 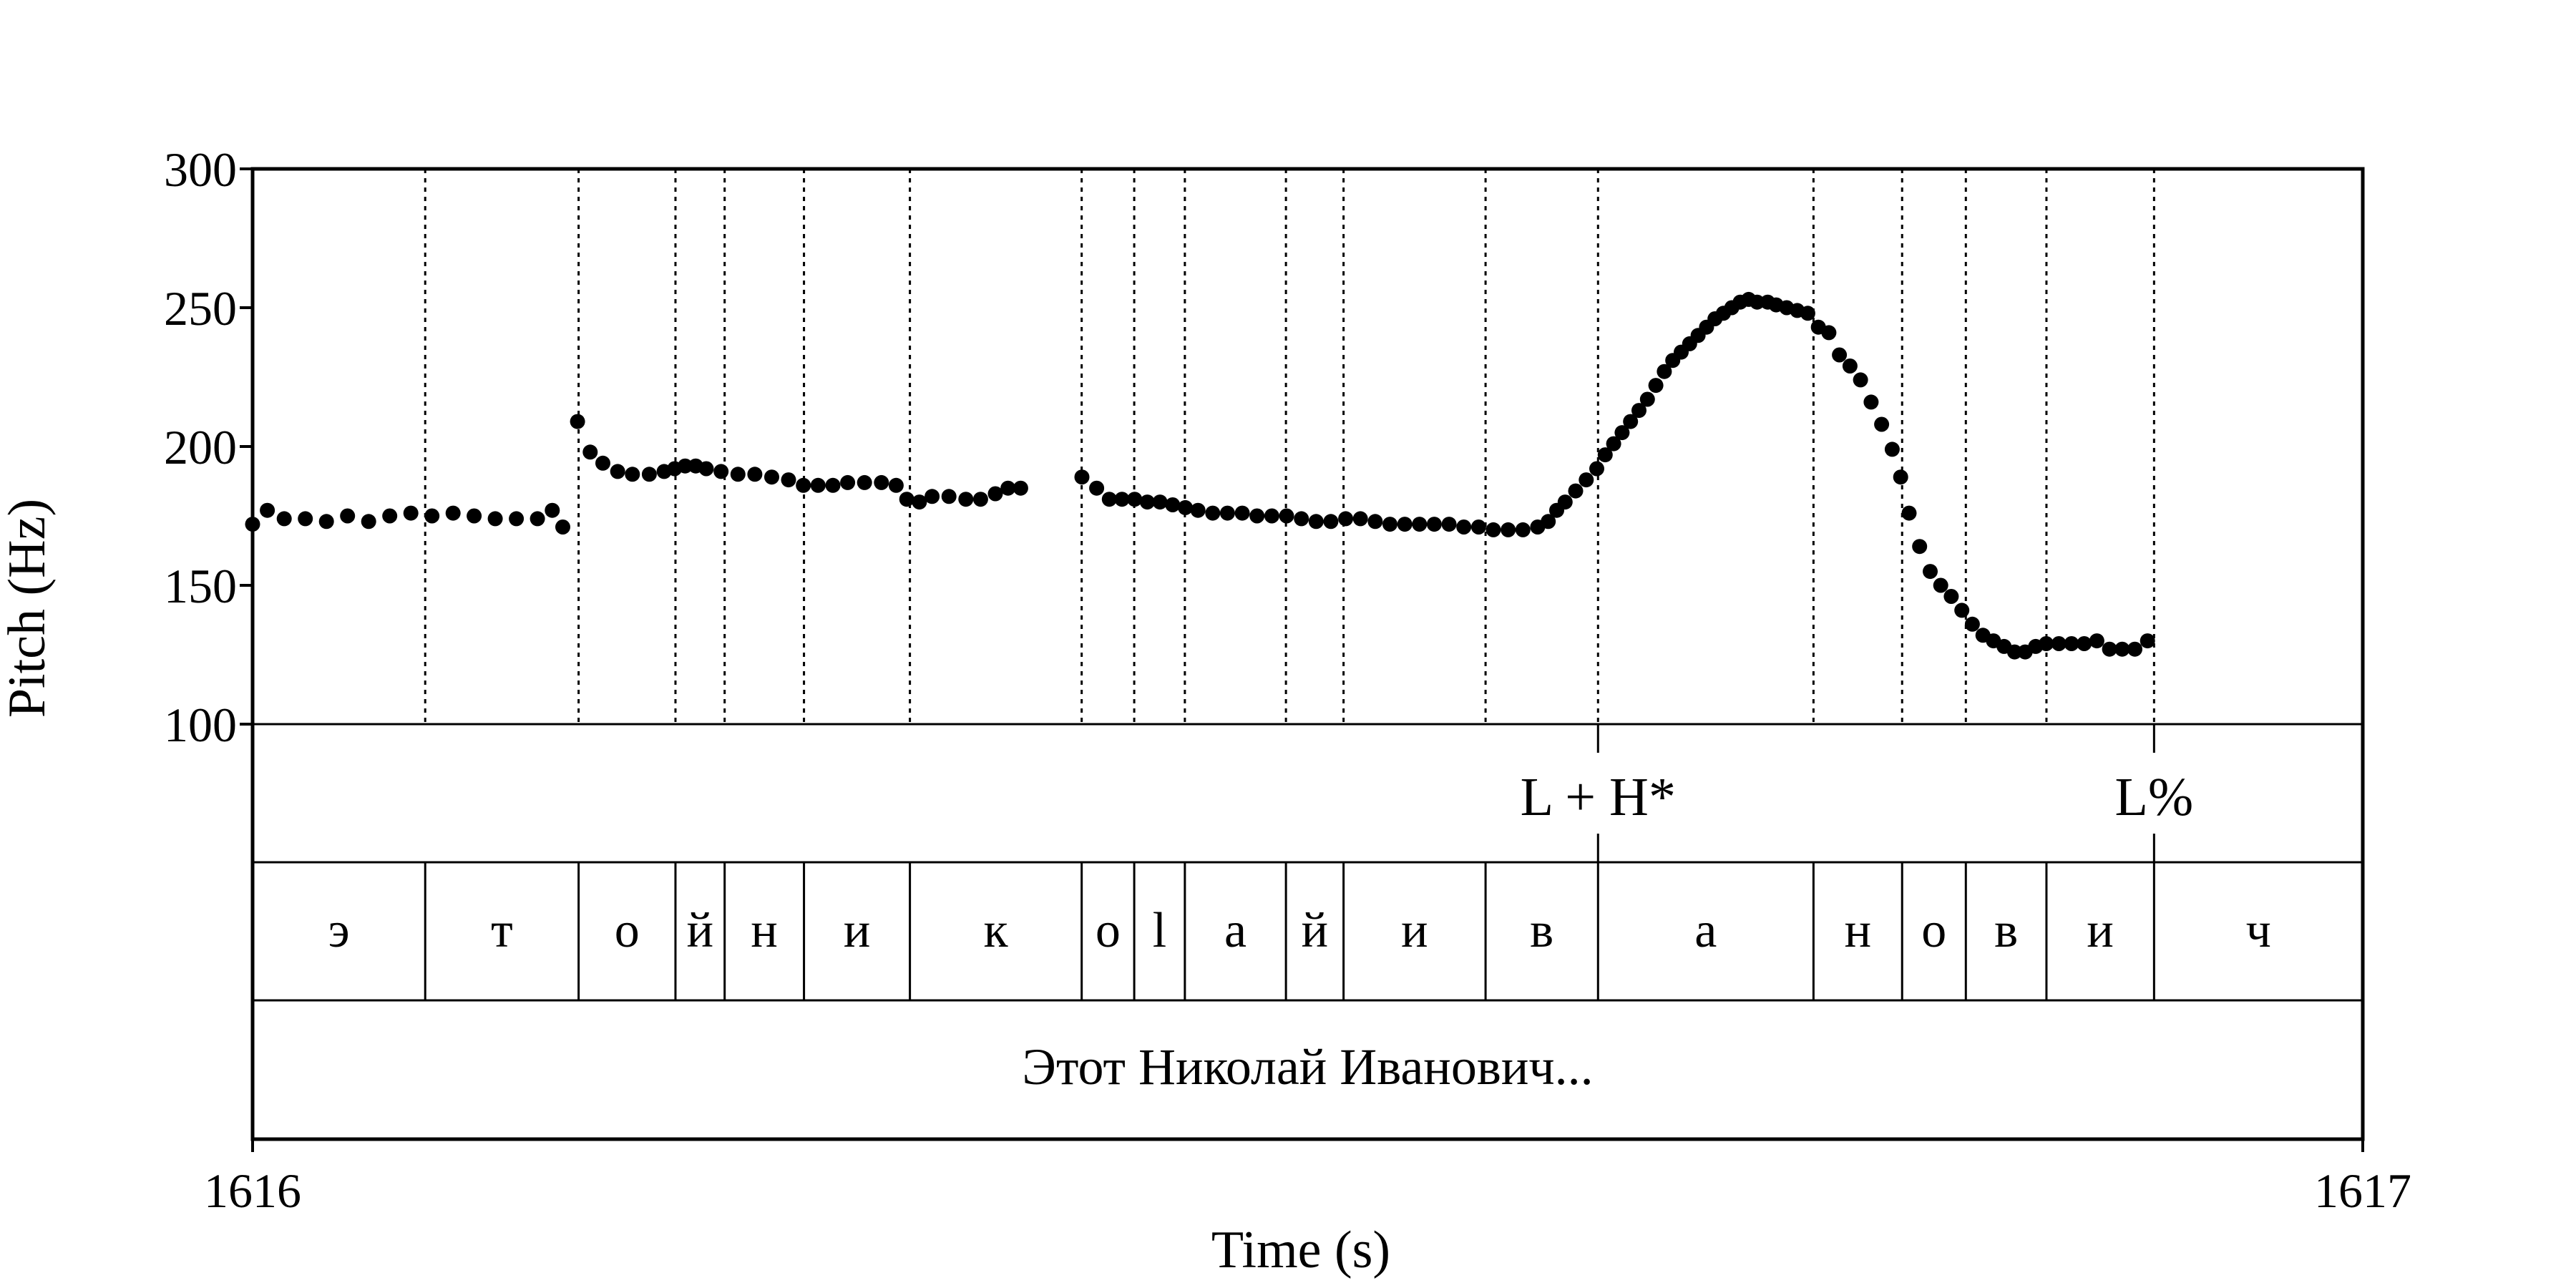 I want to click on segment-label-17: и, so click(x=2100, y=930).